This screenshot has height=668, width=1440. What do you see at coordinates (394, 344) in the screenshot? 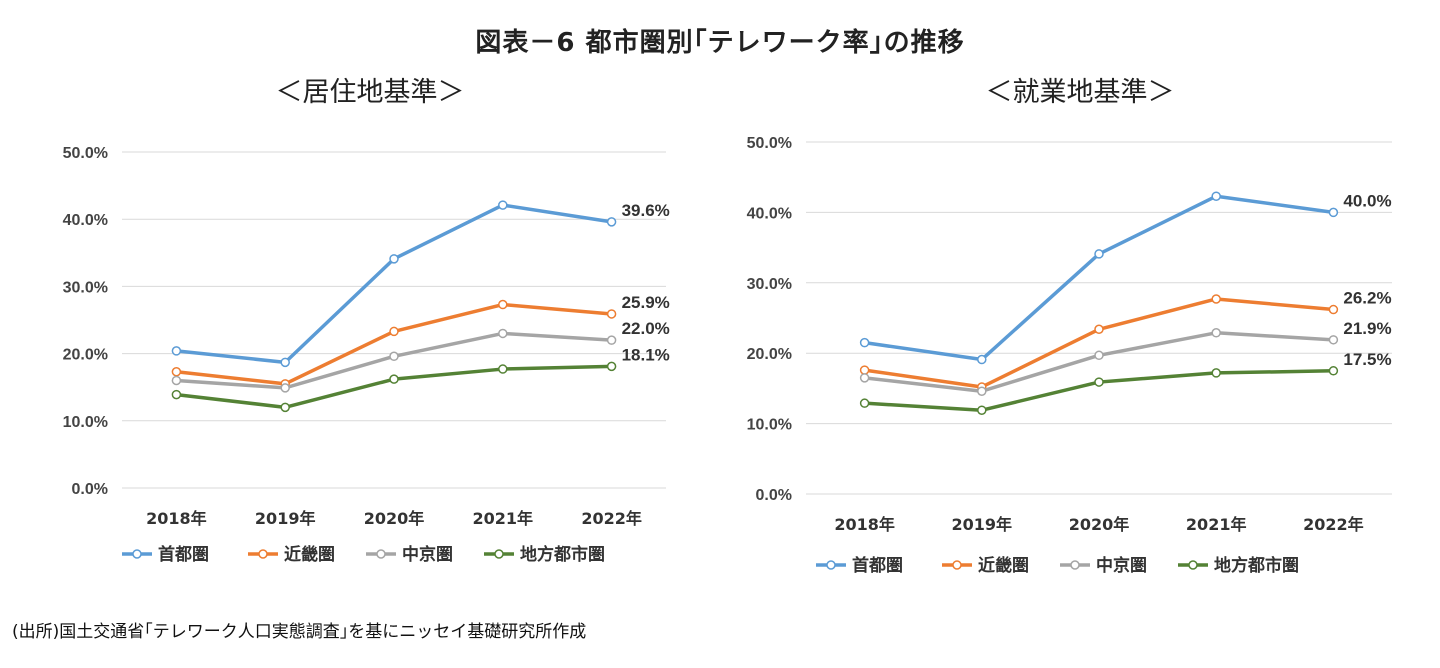
I see `series-line-kinki` at bounding box center [394, 344].